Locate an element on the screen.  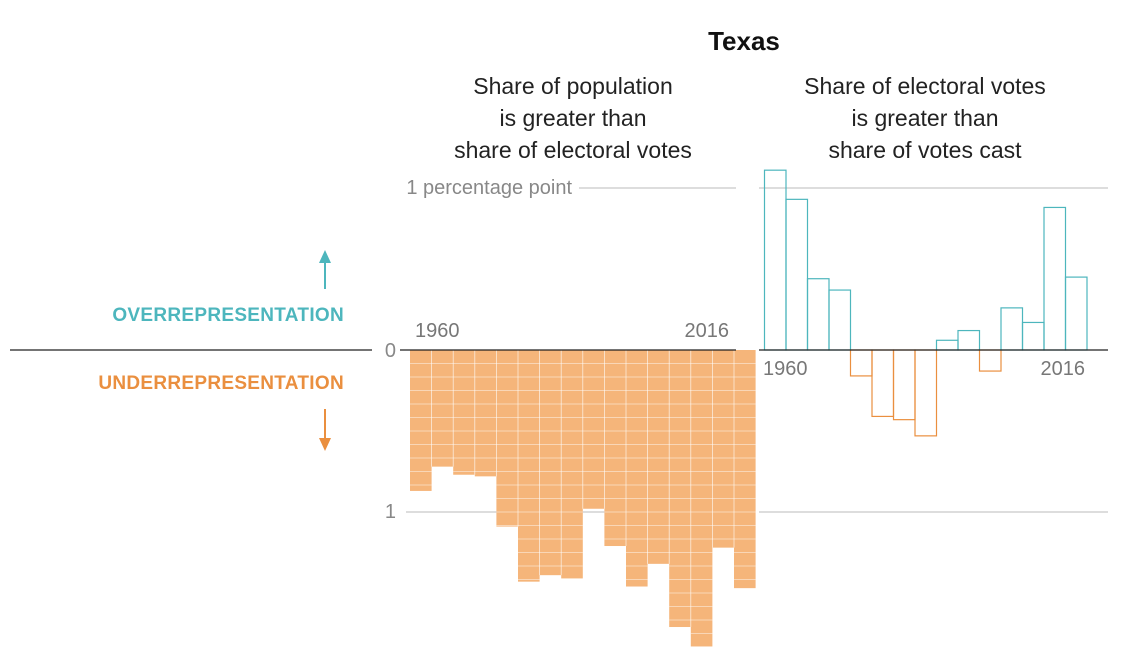
chart-title: Texas is located at coordinates (744, 41).